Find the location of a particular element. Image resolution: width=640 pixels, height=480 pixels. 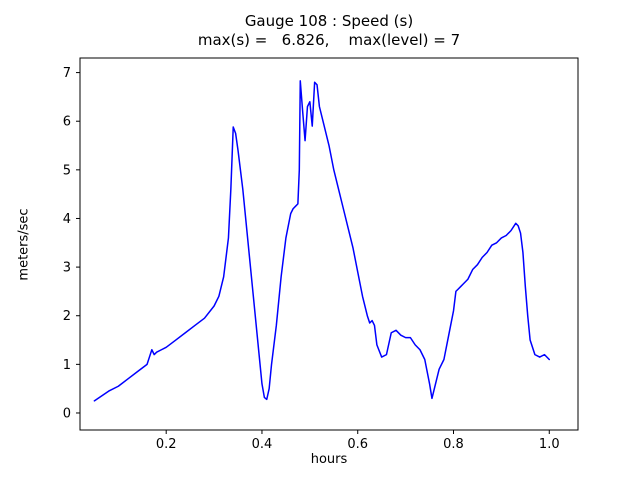

x-tick-label: 0.2 is located at coordinates (166, 444).